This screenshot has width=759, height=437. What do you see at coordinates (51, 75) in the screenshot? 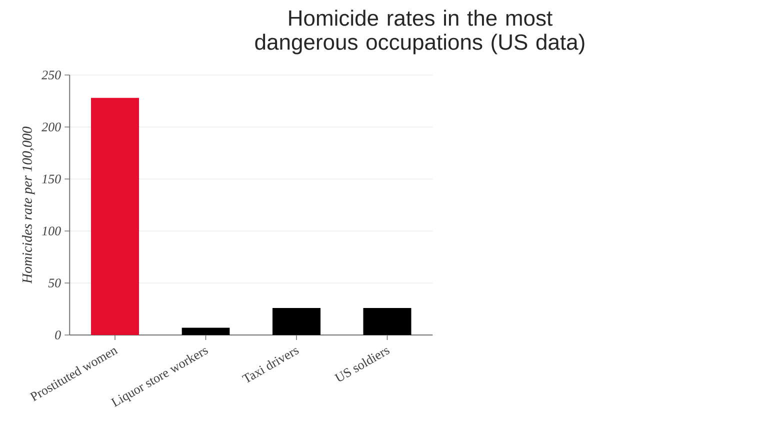
I see `y-tick-label: 250` at bounding box center [51, 75].